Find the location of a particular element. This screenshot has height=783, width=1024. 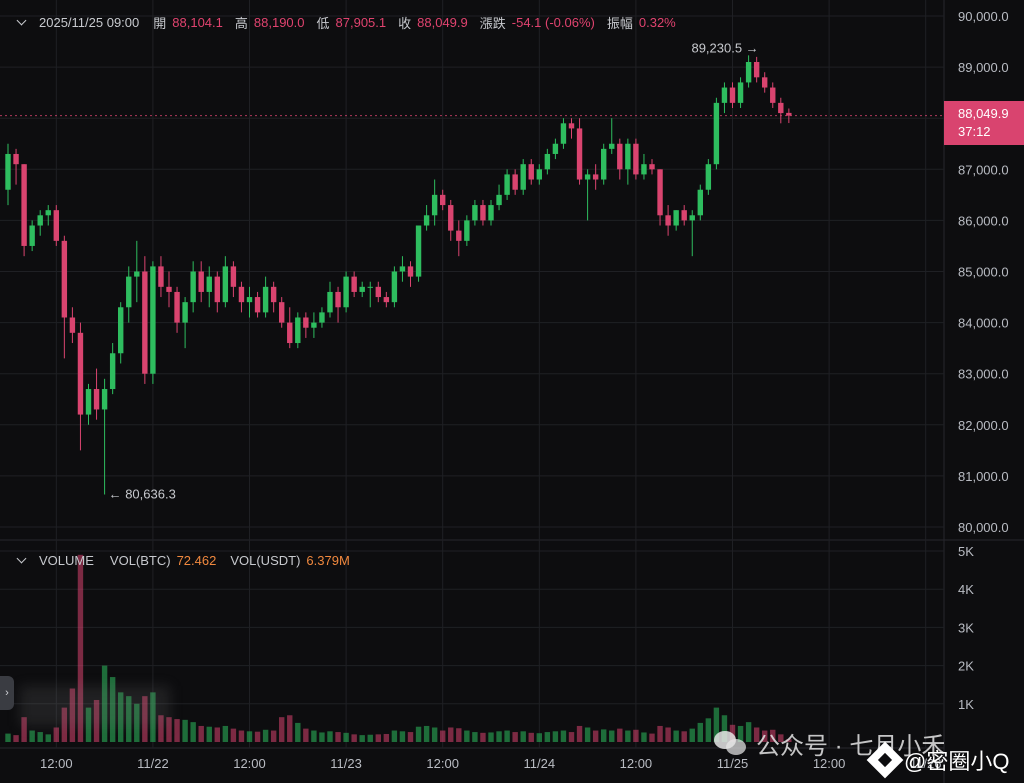

change-value: -54.1 (-0.06%) is located at coordinates (553, 22).